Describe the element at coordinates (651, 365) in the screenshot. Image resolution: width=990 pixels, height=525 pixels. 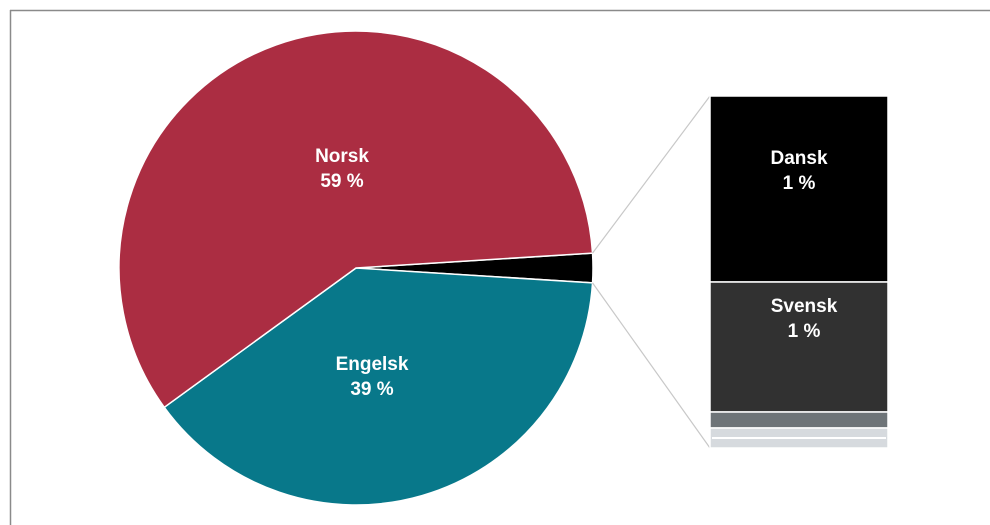
I see `connector-line-bottom` at that location.